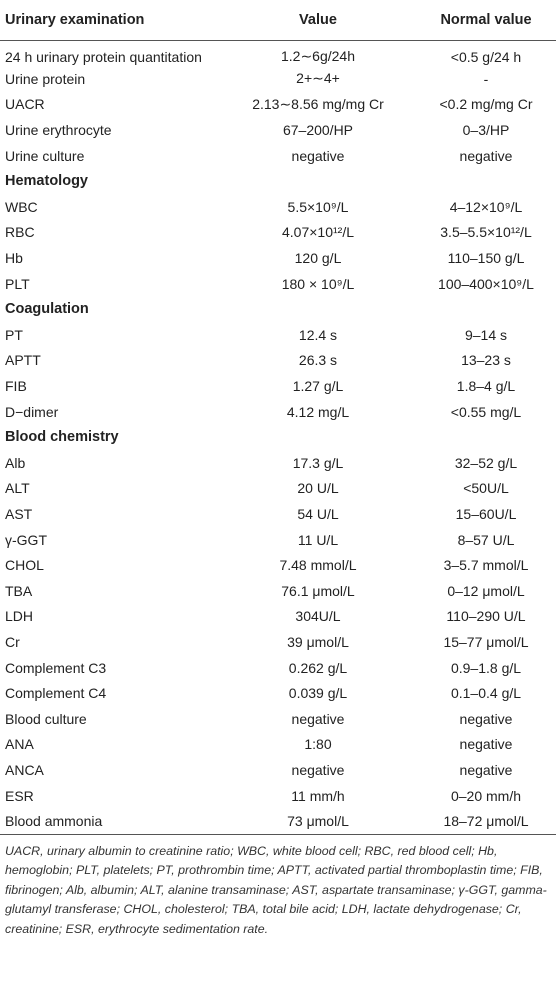  I want to click on row-label: WBC, so click(21, 206).